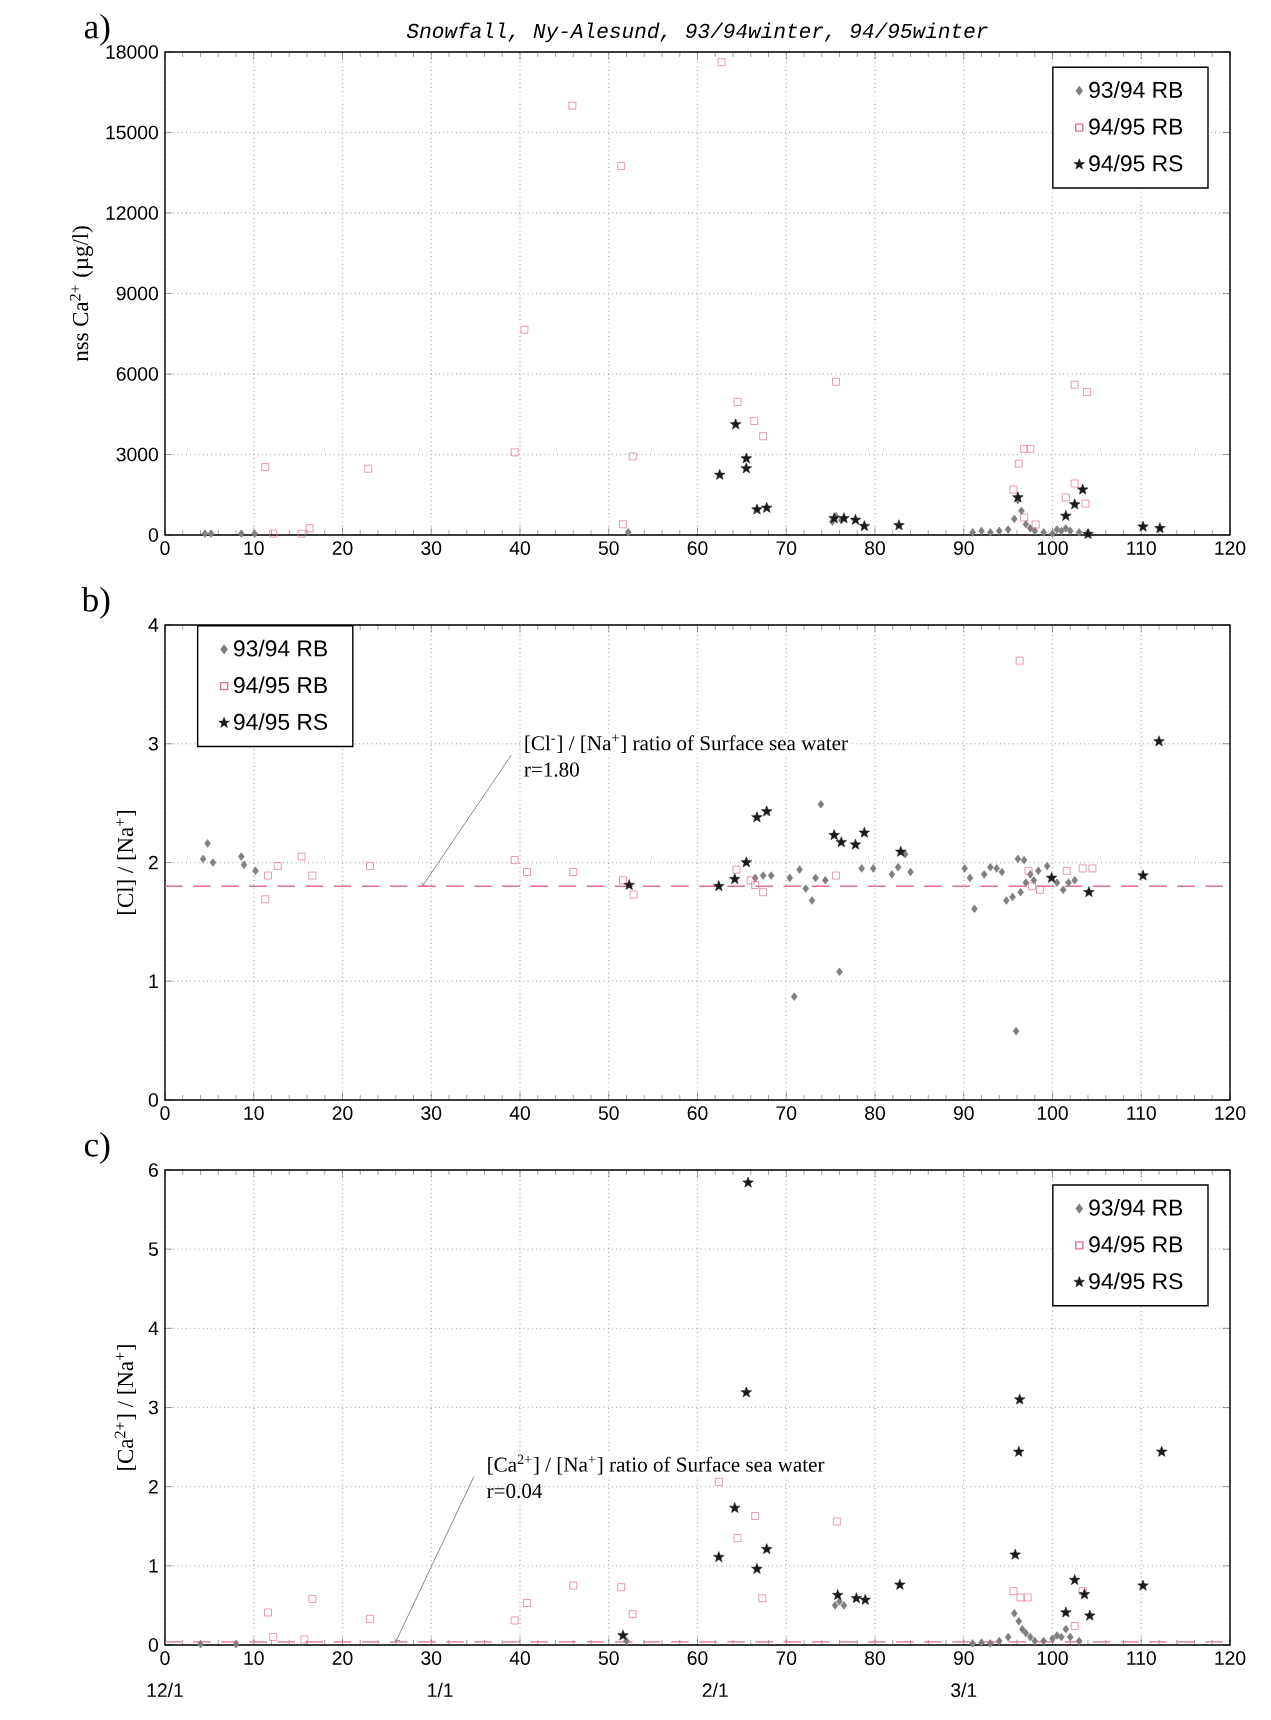  Describe the element at coordinates (137, 293) in the screenshot. I see `y-tick-label: 9000` at that location.